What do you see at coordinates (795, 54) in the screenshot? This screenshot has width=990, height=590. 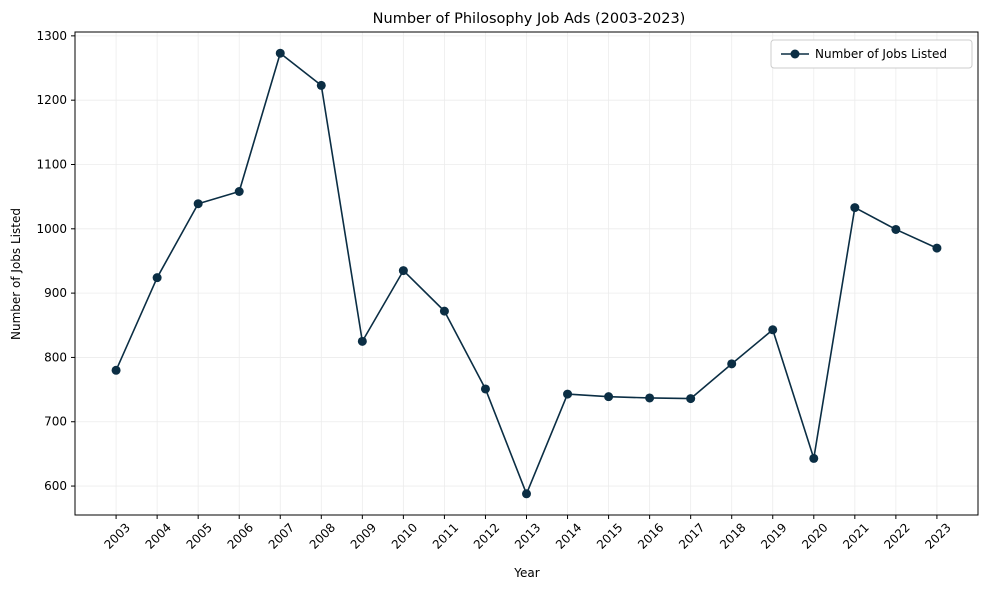 I see `legend-marker-swatch` at bounding box center [795, 54].